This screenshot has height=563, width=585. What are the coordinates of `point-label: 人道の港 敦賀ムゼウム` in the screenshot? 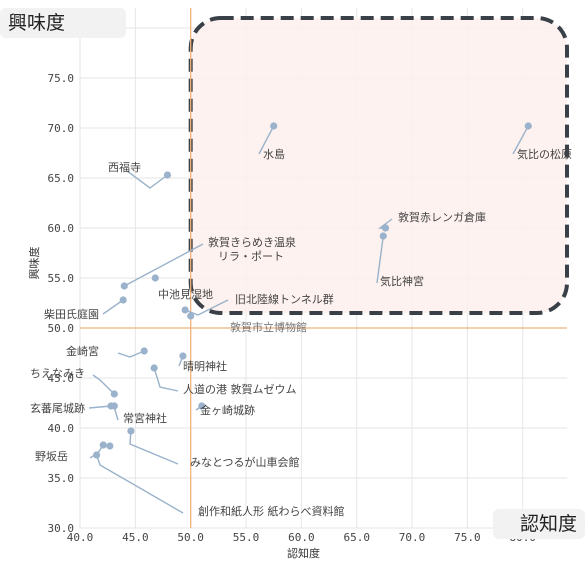 It's located at (240, 389).